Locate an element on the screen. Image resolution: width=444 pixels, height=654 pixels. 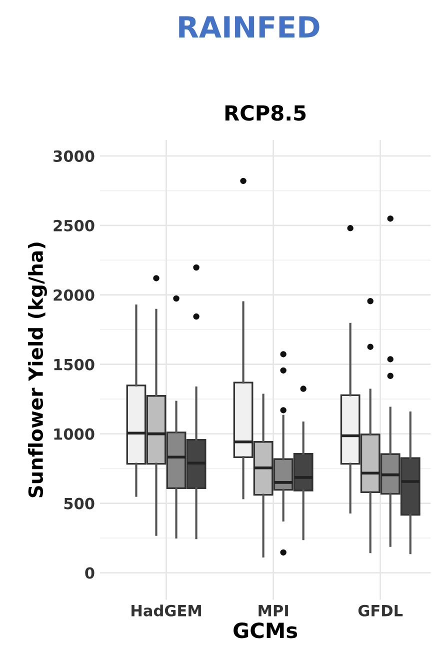
x-tick-label: GFDL is located at coordinates (380, 610).